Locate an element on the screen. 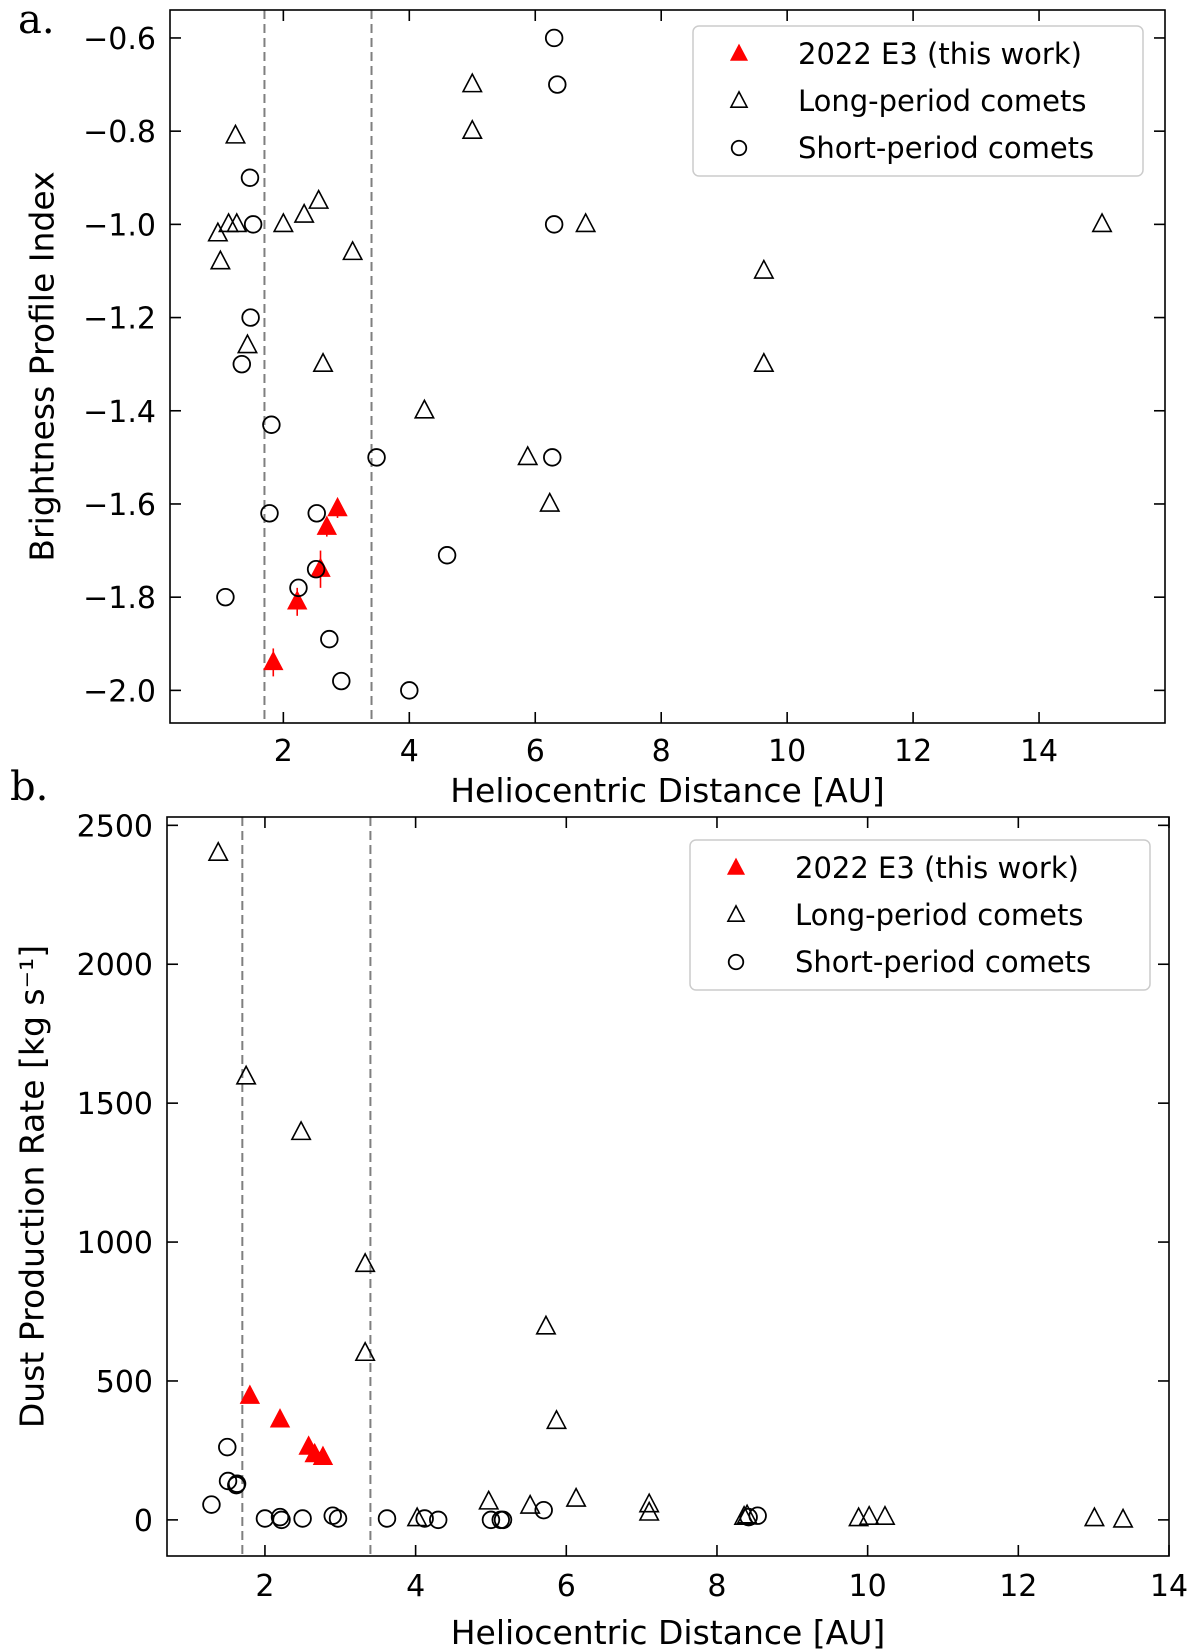 This screenshot has width=1200, height=1651. y-tick-label: −1.4 is located at coordinates (119, 412).